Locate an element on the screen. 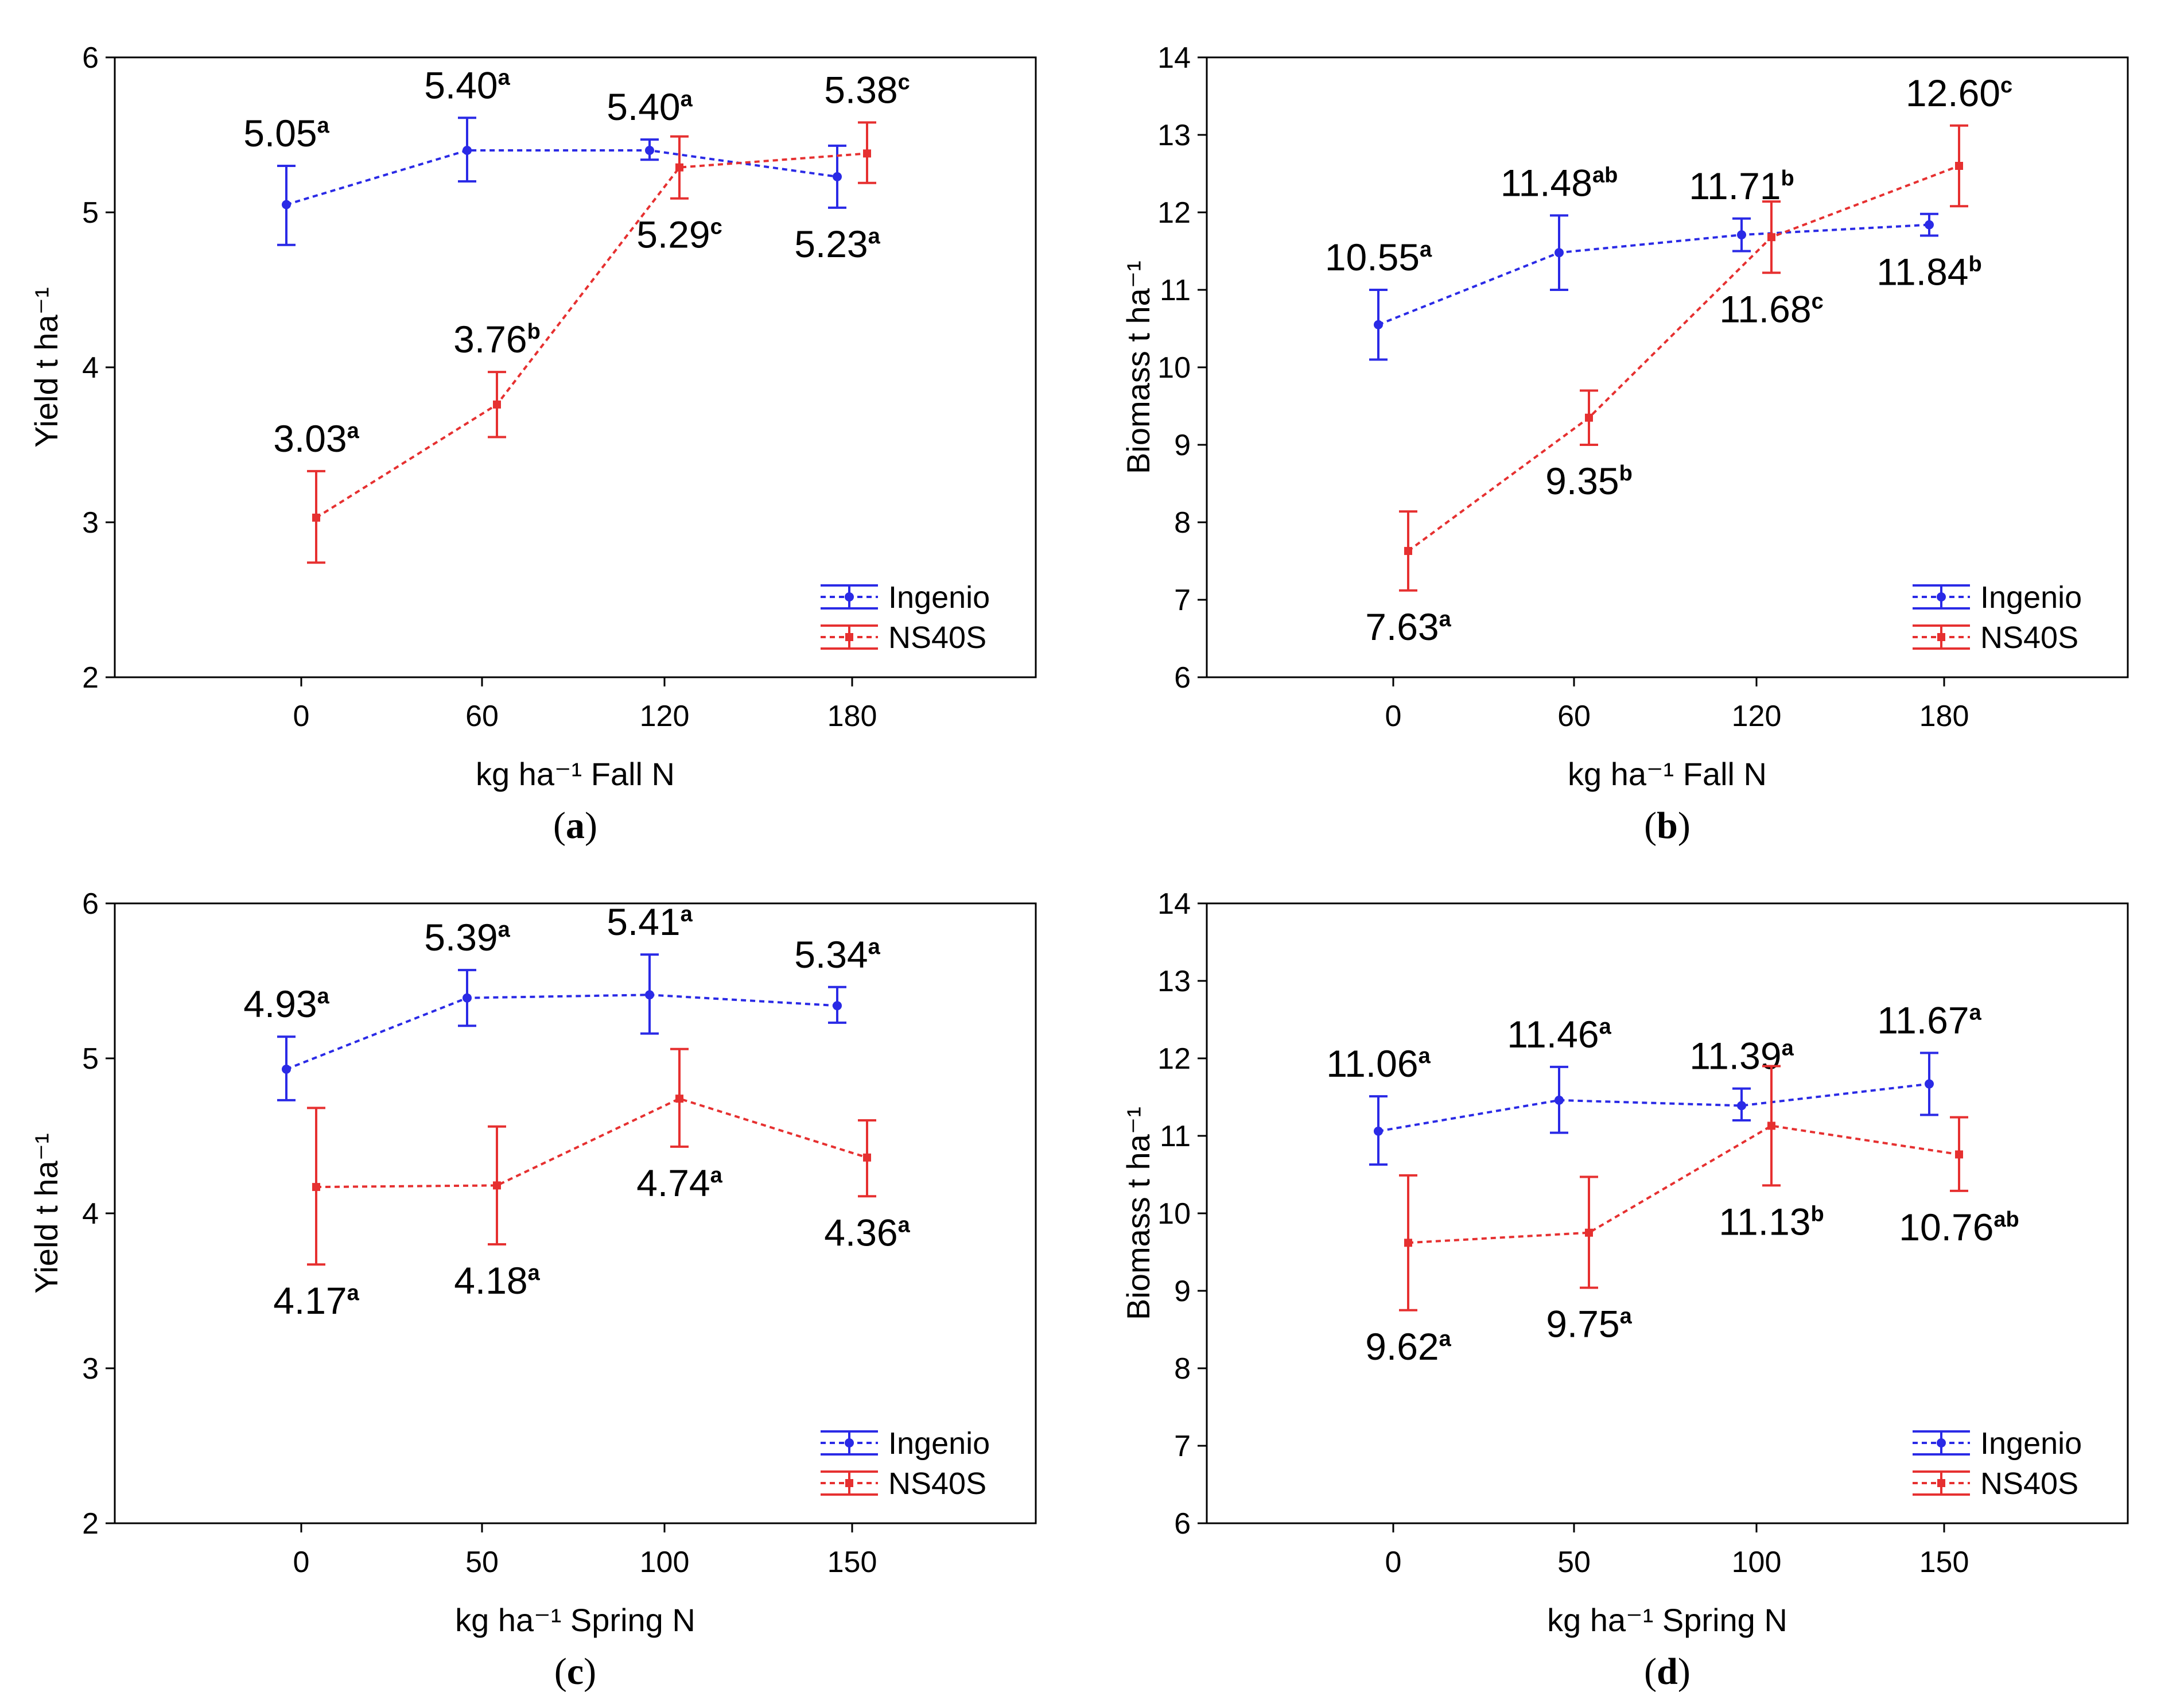  x-tick-label: 180 is located at coordinates (852, 717).